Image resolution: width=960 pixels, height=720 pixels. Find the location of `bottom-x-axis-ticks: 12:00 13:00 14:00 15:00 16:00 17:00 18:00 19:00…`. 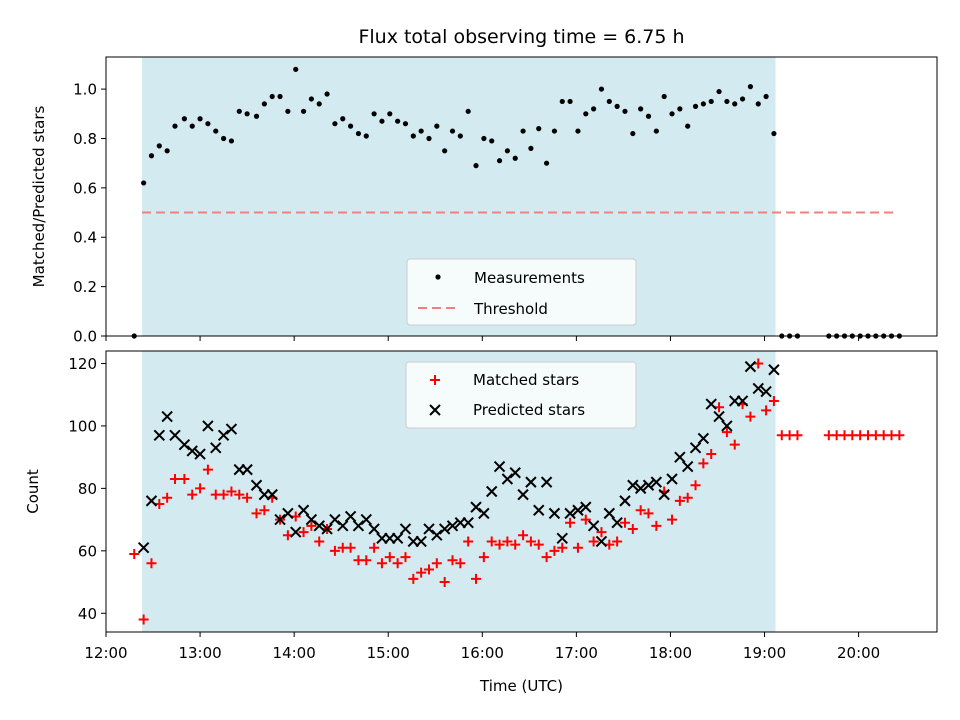

bottom-x-axis-ticks: 12:00 13:00 14:00 15:00 16:00 17:00 18:00 19:00… is located at coordinates (482, 647).